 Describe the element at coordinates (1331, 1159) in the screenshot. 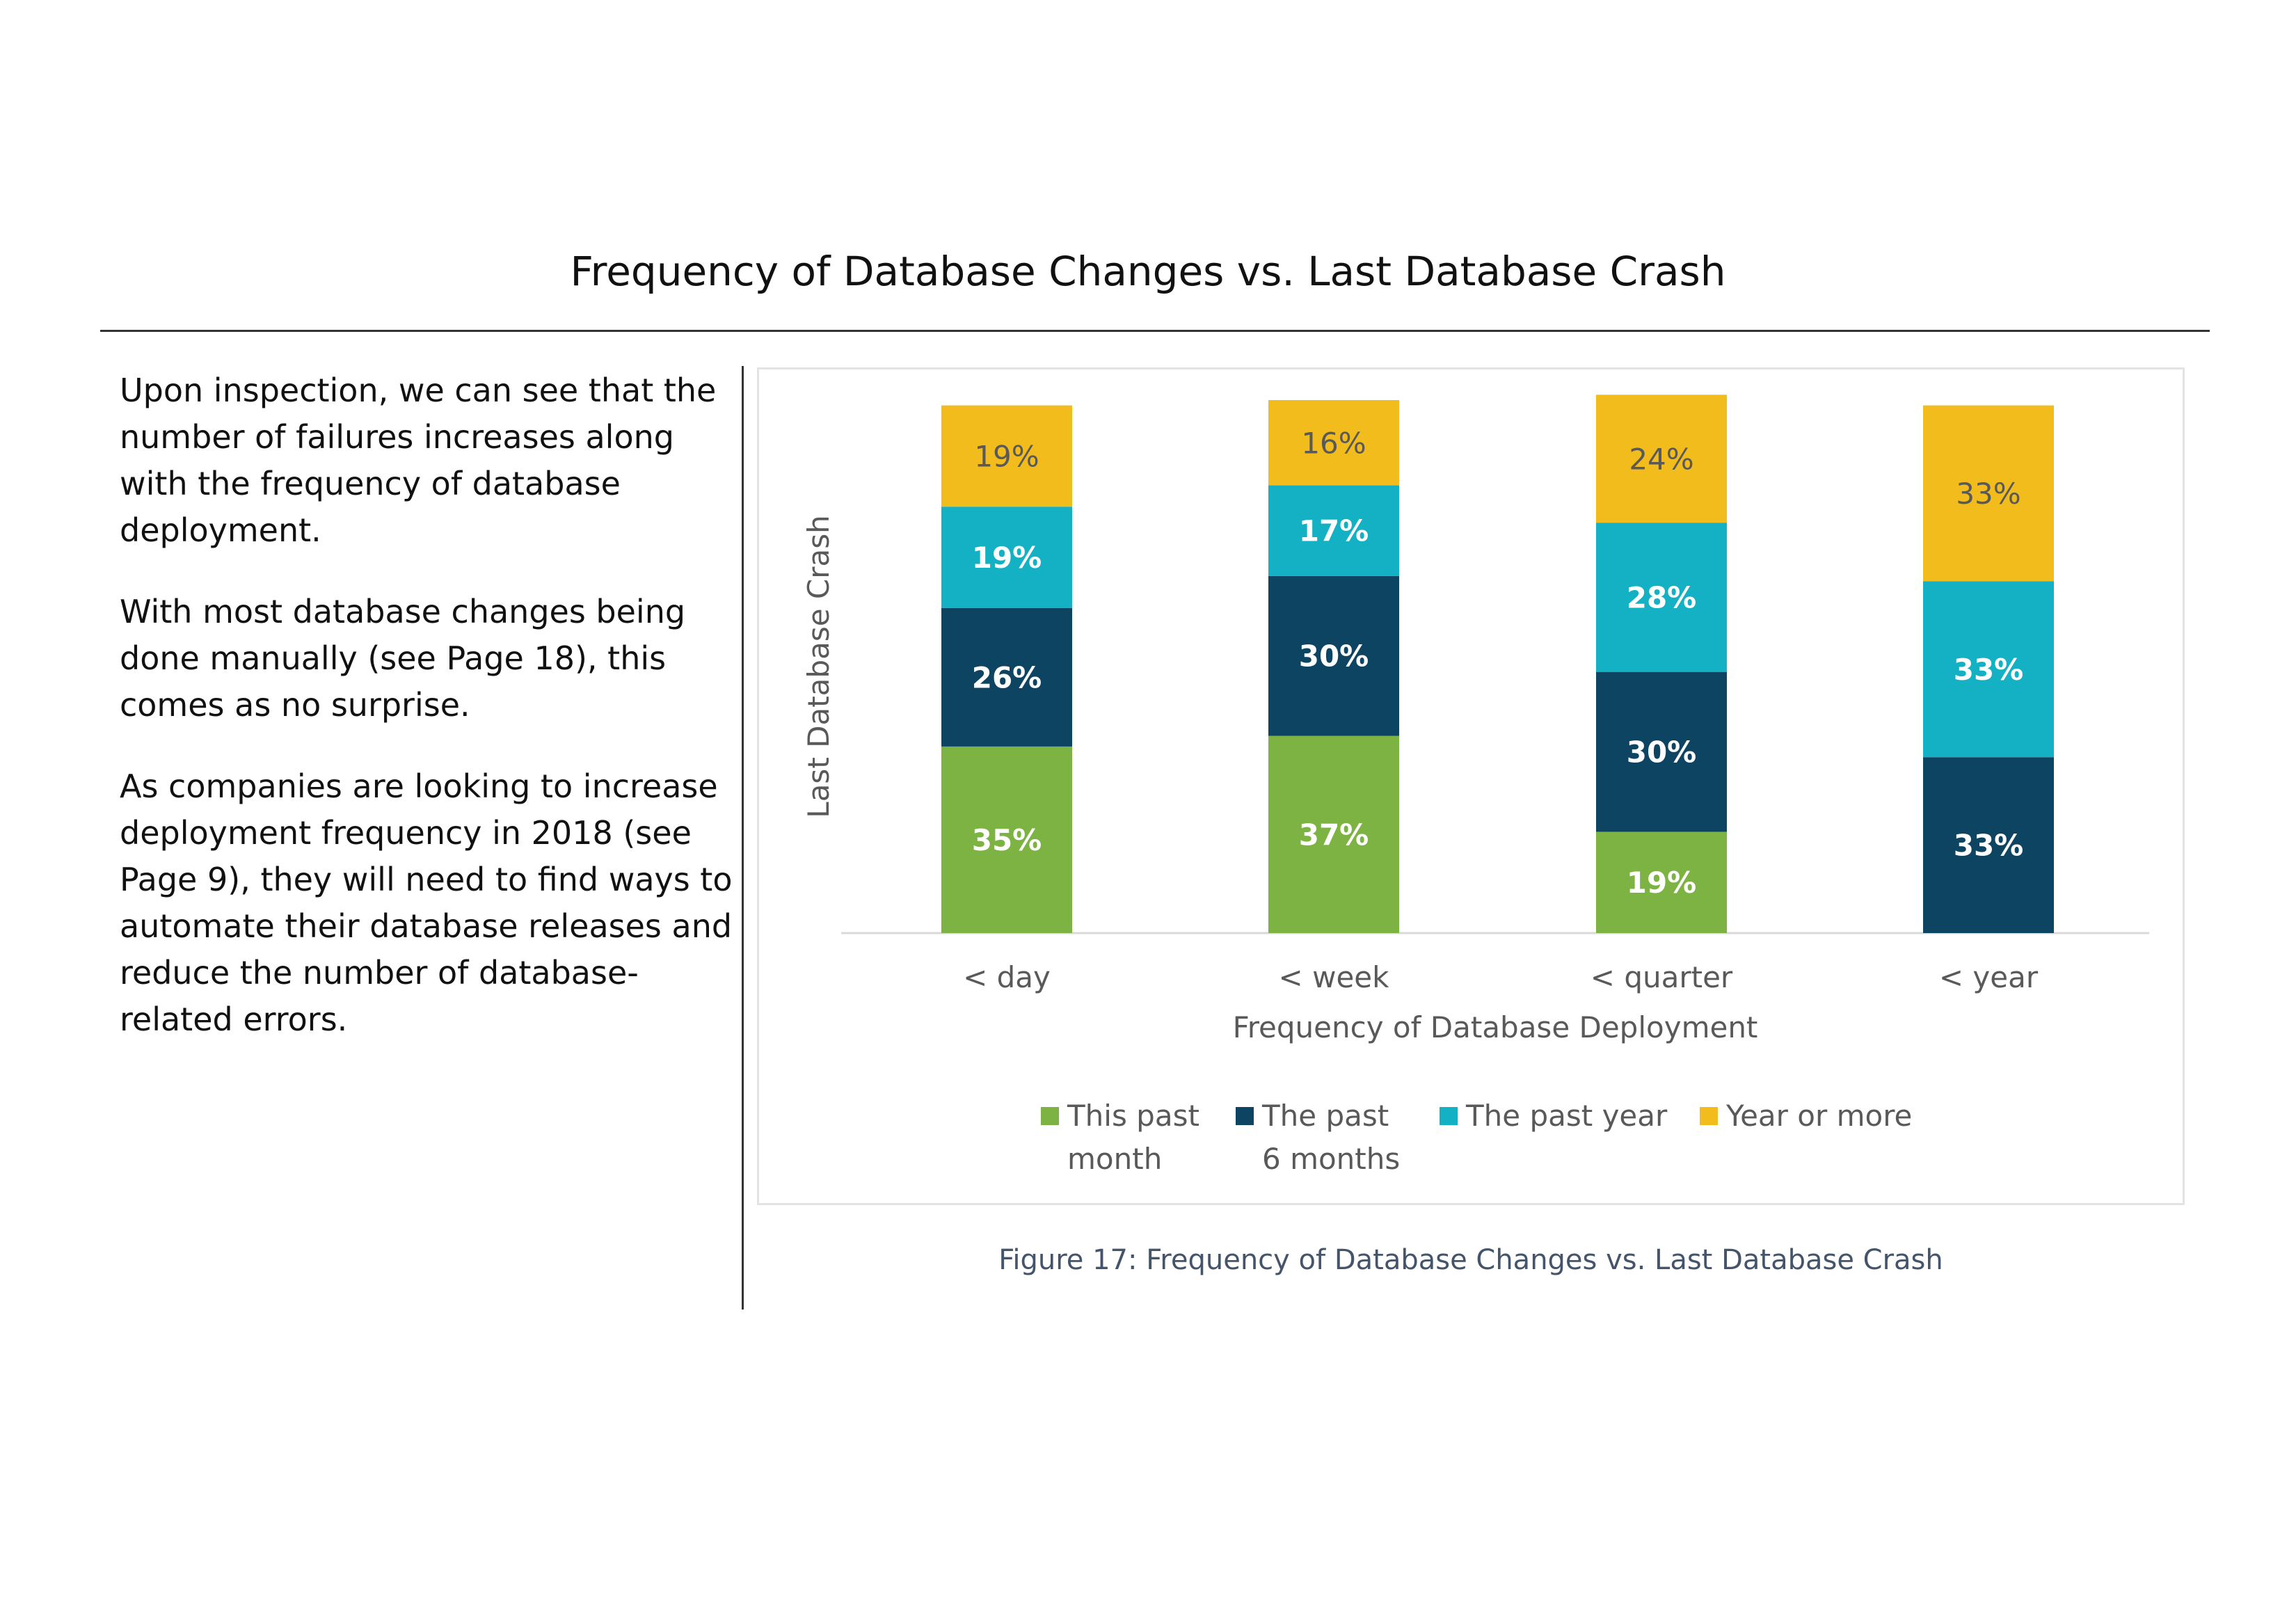

I see `legend-label: 6 months` at that location.